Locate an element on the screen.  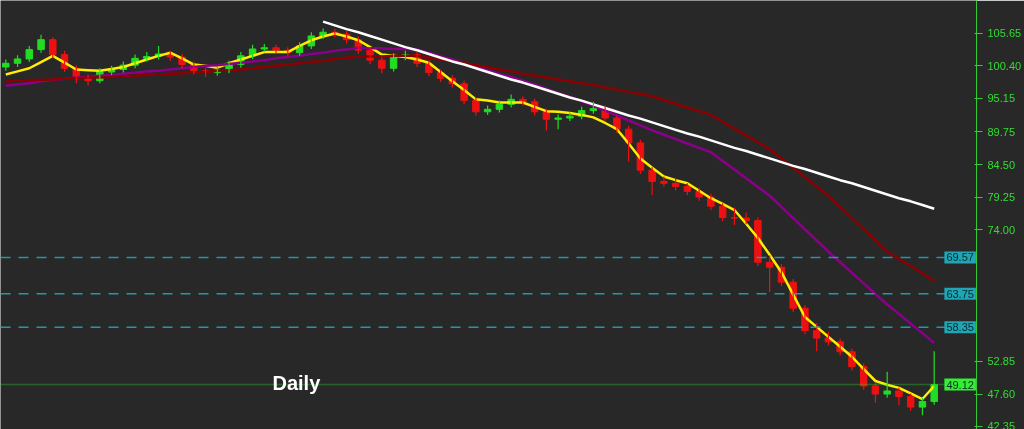
y-tick-label: 89.75 is located at coordinates (1001, 132).